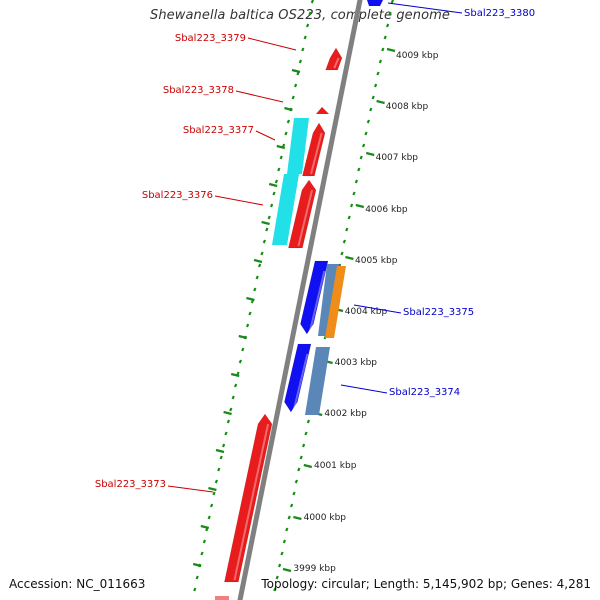 The width and height of the screenshot is (600, 600). What do you see at coordinates (335, 302) in the screenshot?
I see `gene-sbal223-3375-orange` at bounding box center [335, 302].